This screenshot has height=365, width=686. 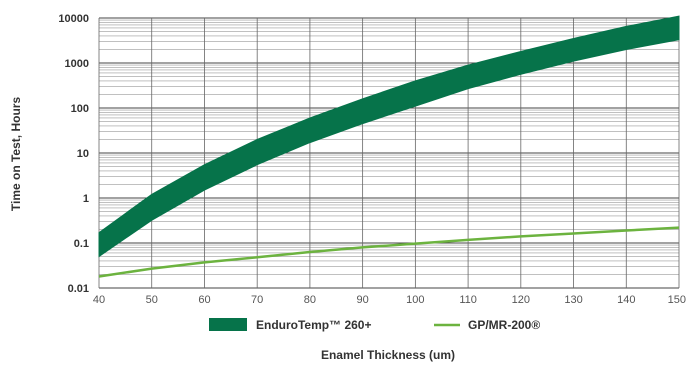 What do you see at coordinates (78, 289) in the screenshot?
I see `y-tick-label: 0.01` at bounding box center [78, 289].